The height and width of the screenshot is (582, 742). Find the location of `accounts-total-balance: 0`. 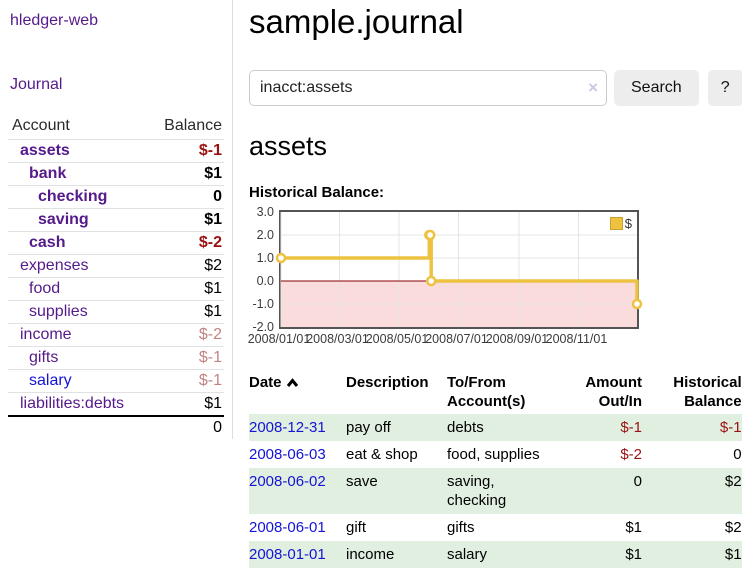

accounts-total-balance: 0 is located at coordinates (186, 427).